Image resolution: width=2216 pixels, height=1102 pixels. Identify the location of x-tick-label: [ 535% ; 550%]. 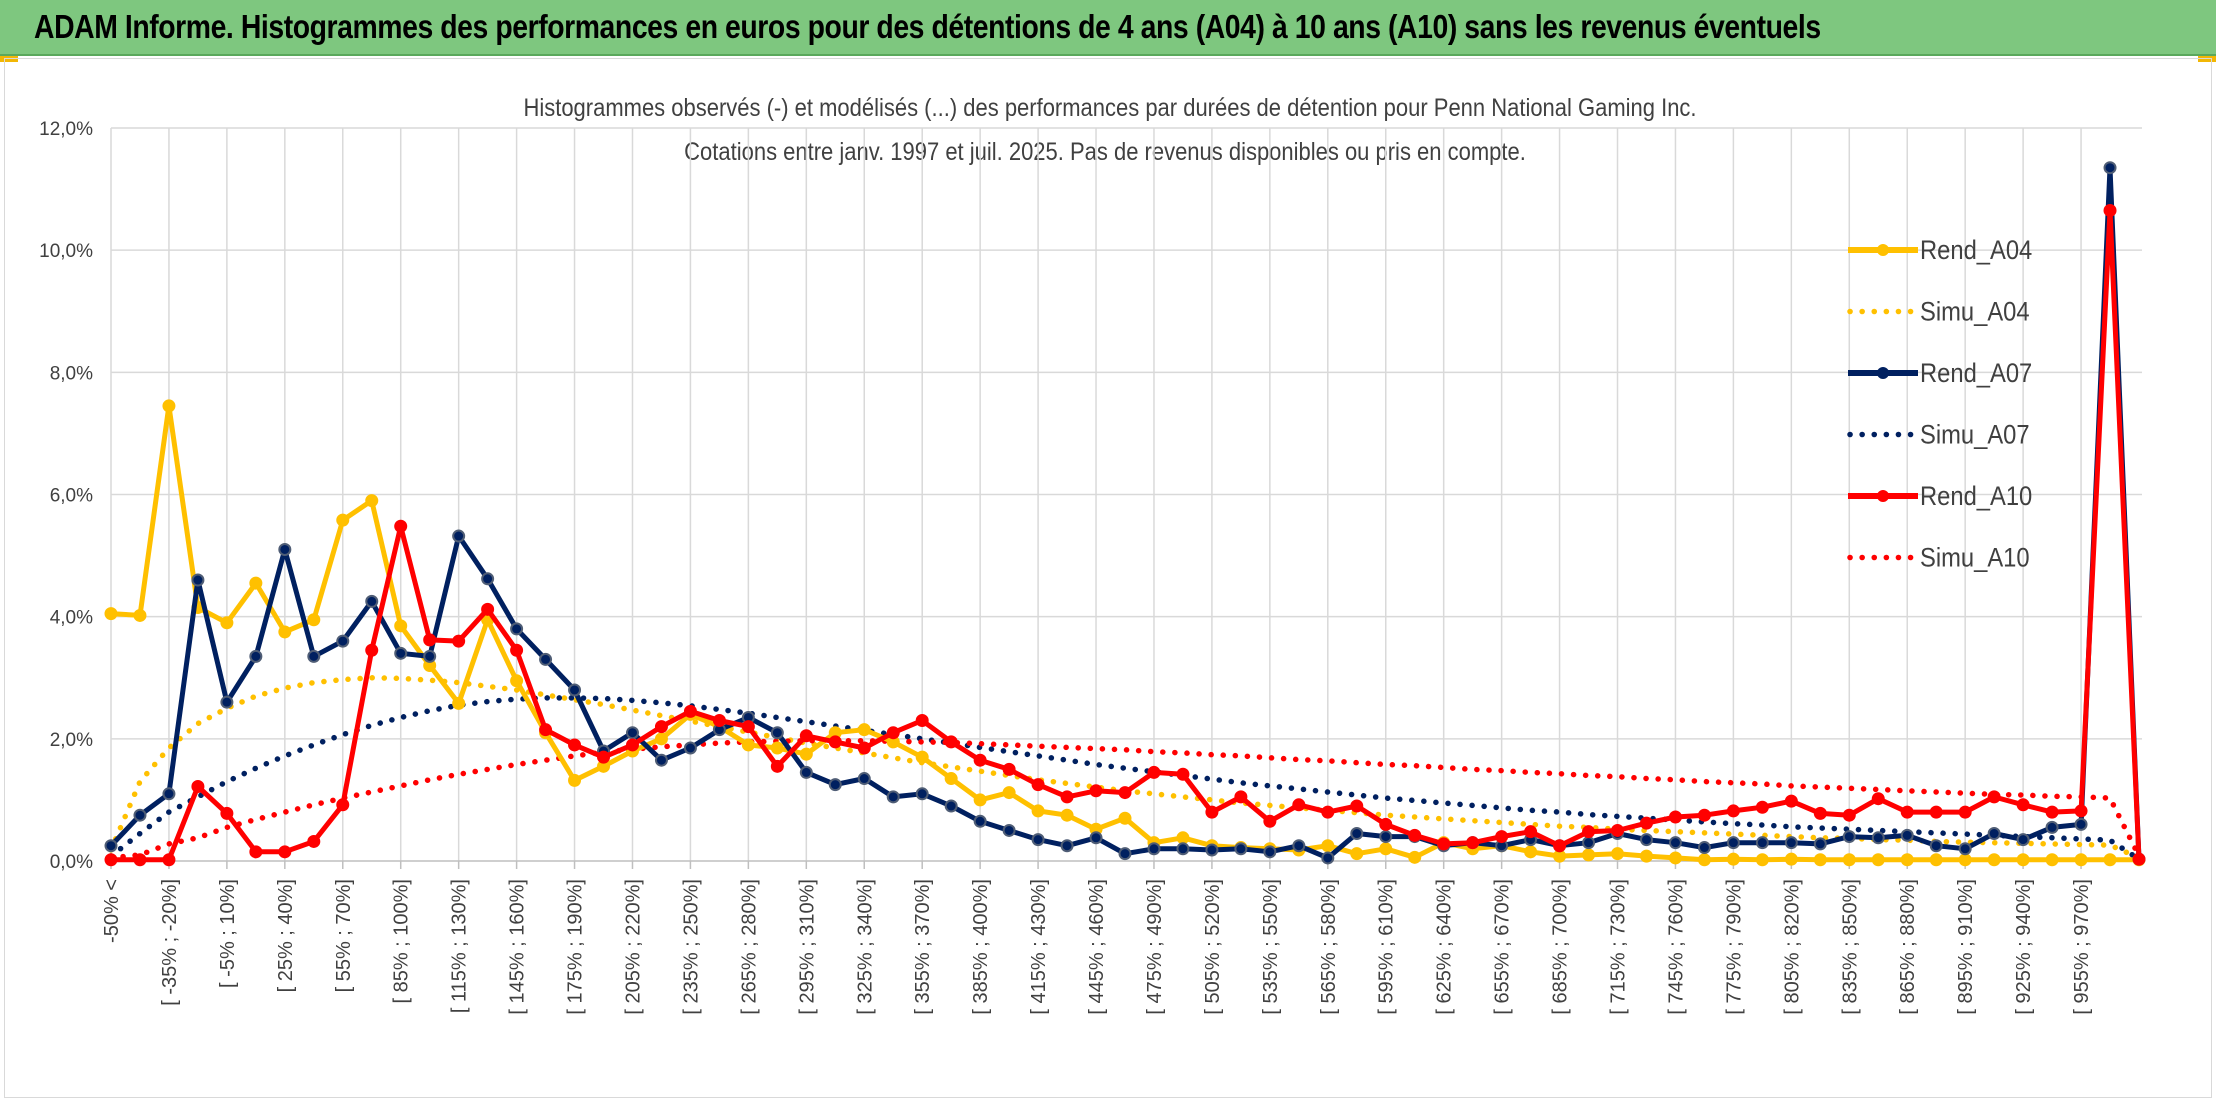
(1271, 947).